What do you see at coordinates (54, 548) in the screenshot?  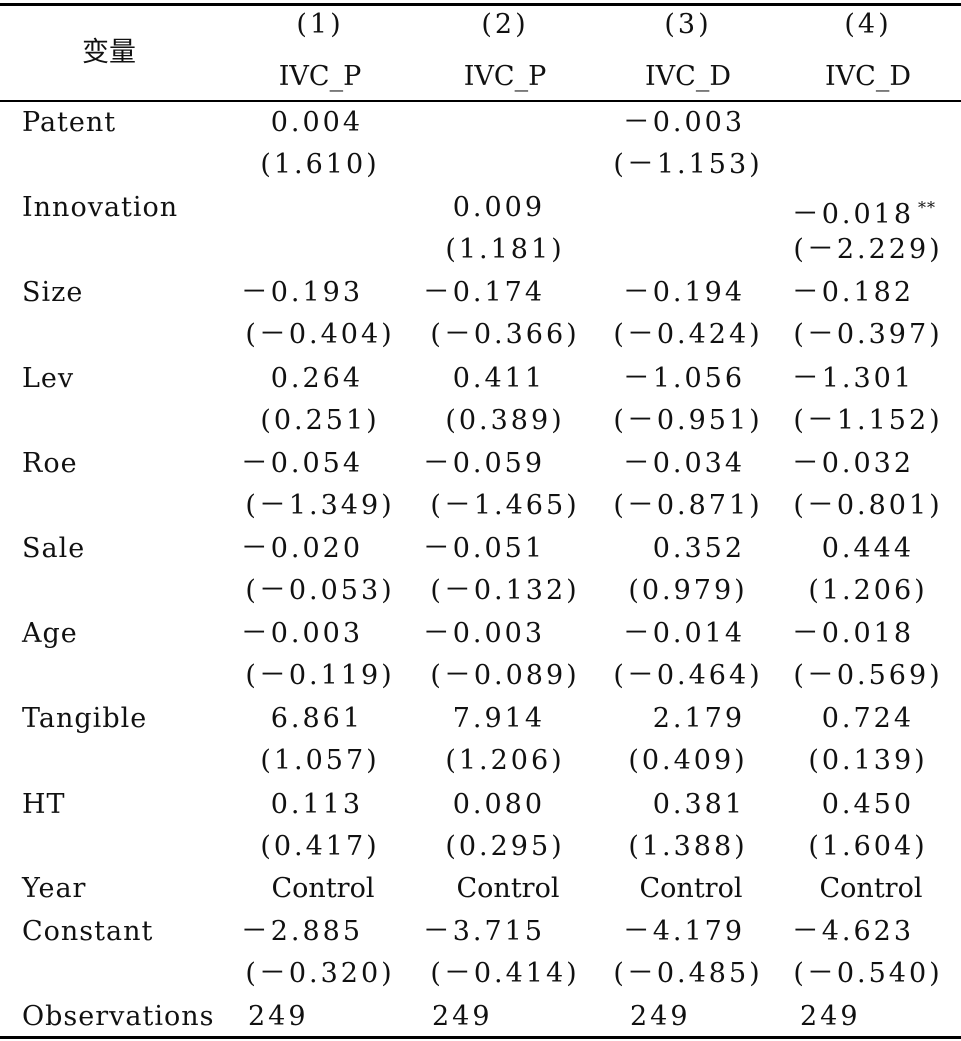 I see `row-label-sale: Sale` at bounding box center [54, 548].